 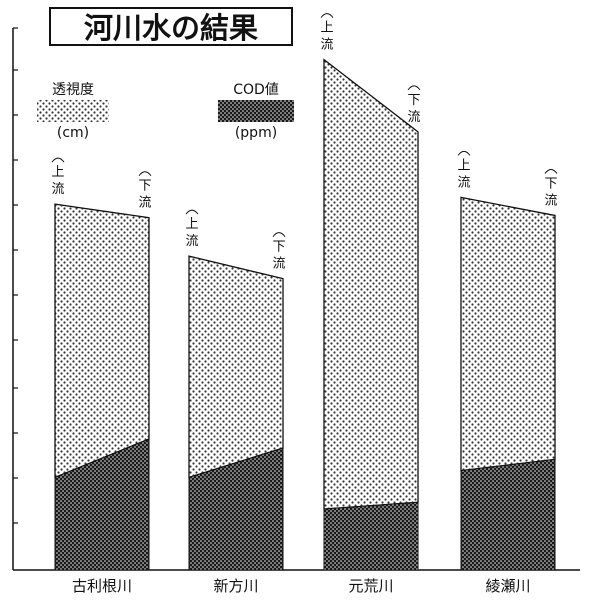 I want to click on legend-label-cod: COD値, so click(x=256, y=90).